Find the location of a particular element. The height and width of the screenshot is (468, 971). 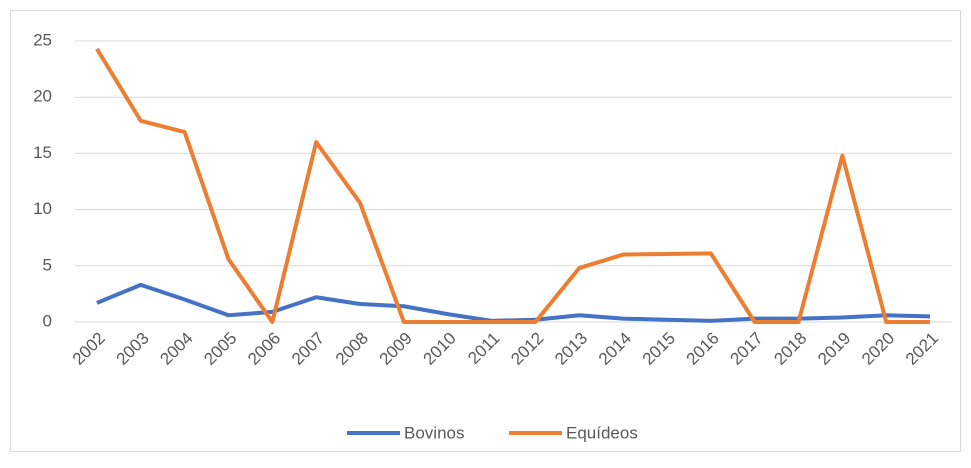

y-tick-label: 0 is located at coordinates (47, 320).